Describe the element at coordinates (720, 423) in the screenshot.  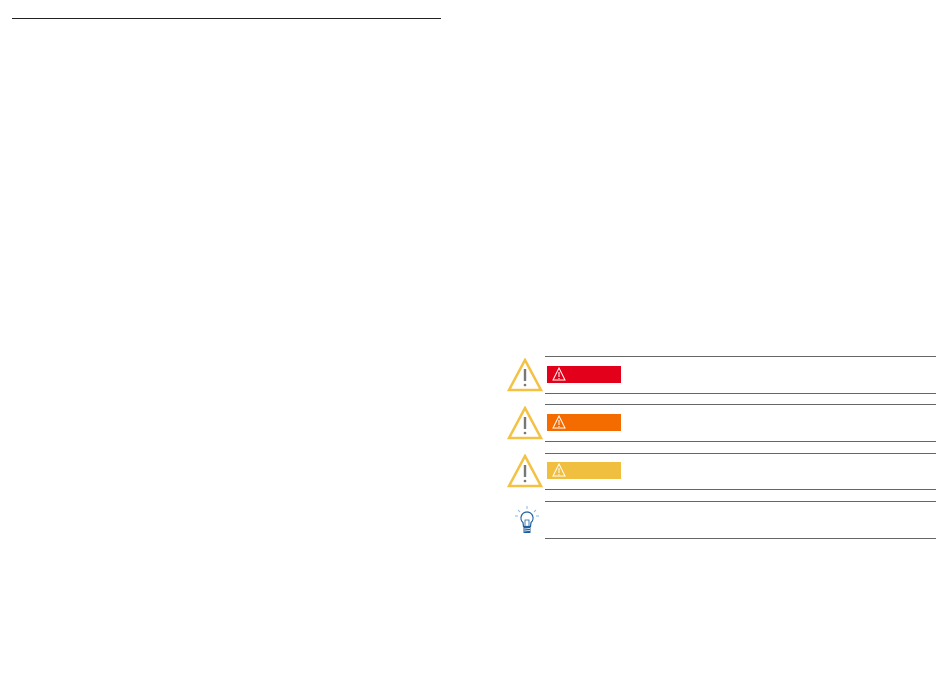
I see `notice-warning` at that location.